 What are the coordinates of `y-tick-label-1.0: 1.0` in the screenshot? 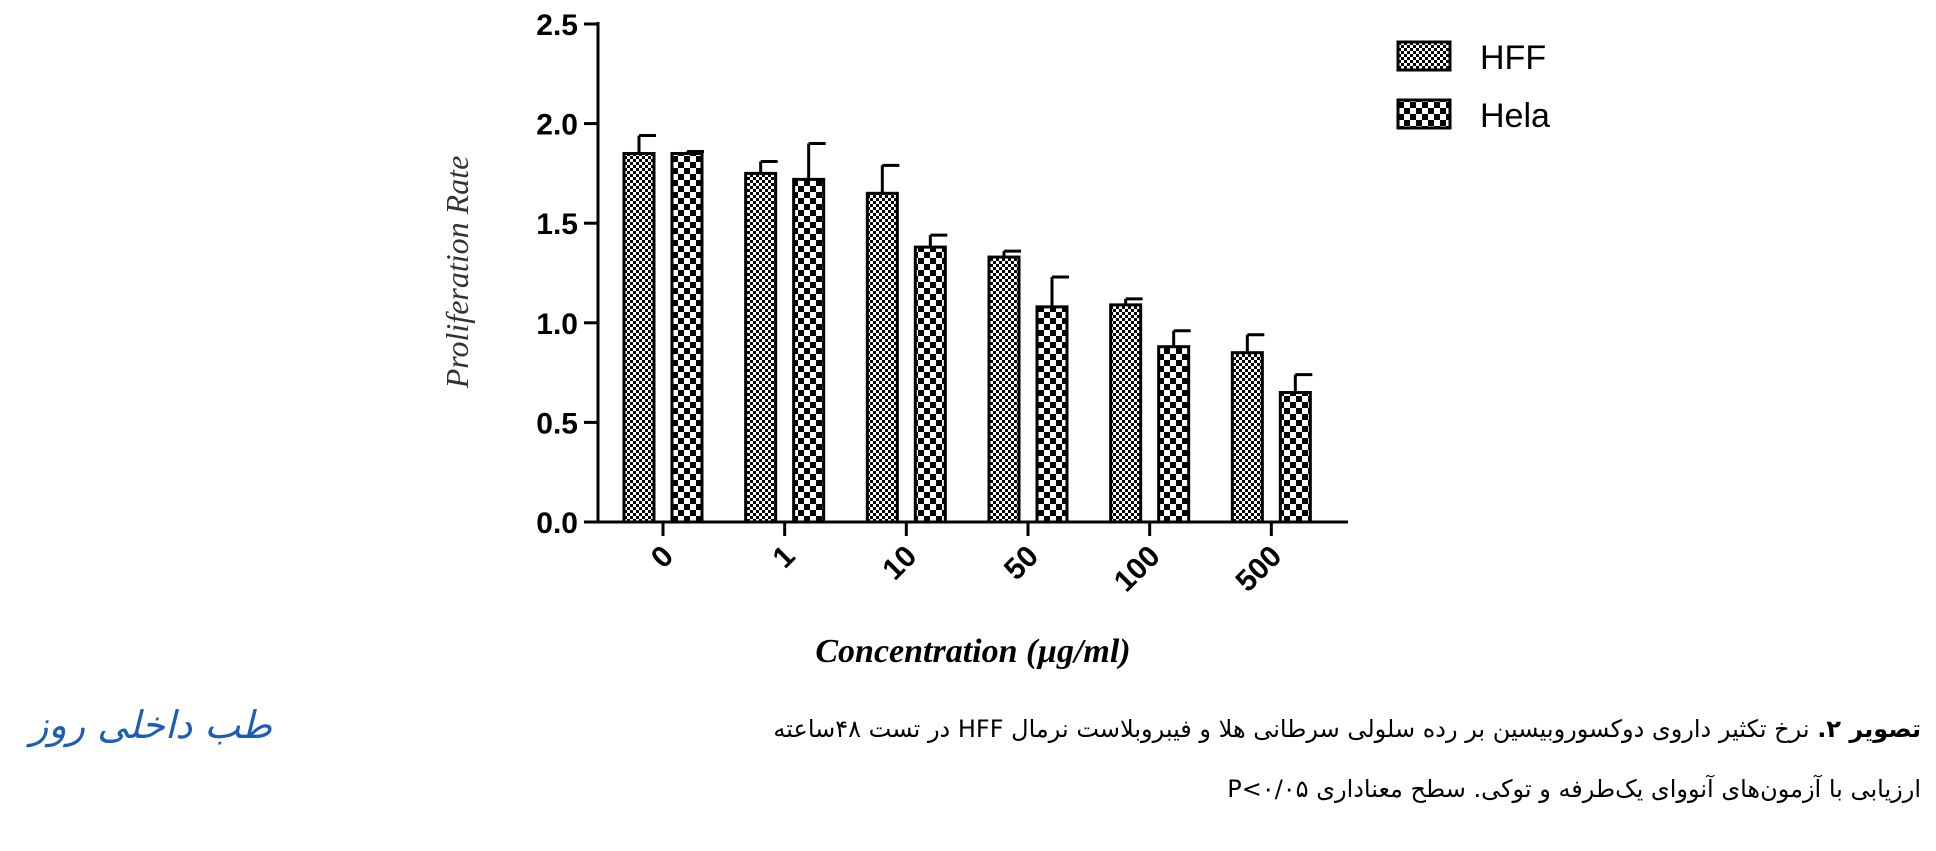 It's located at (557, 324).